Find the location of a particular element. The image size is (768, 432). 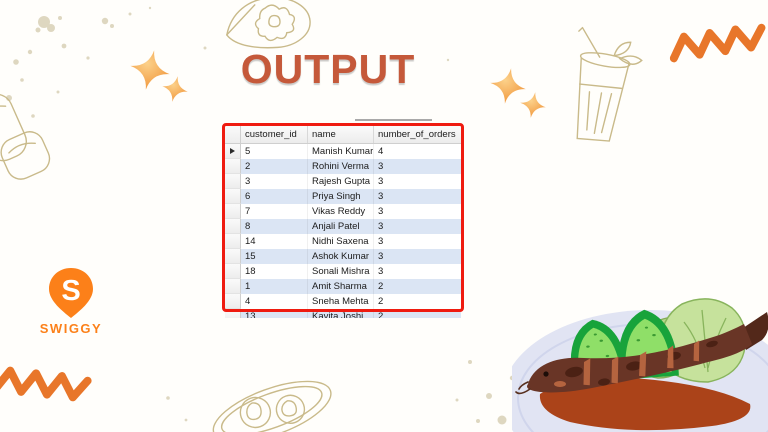

cell-customer-id: 7 is located at coordinates (274, 211).